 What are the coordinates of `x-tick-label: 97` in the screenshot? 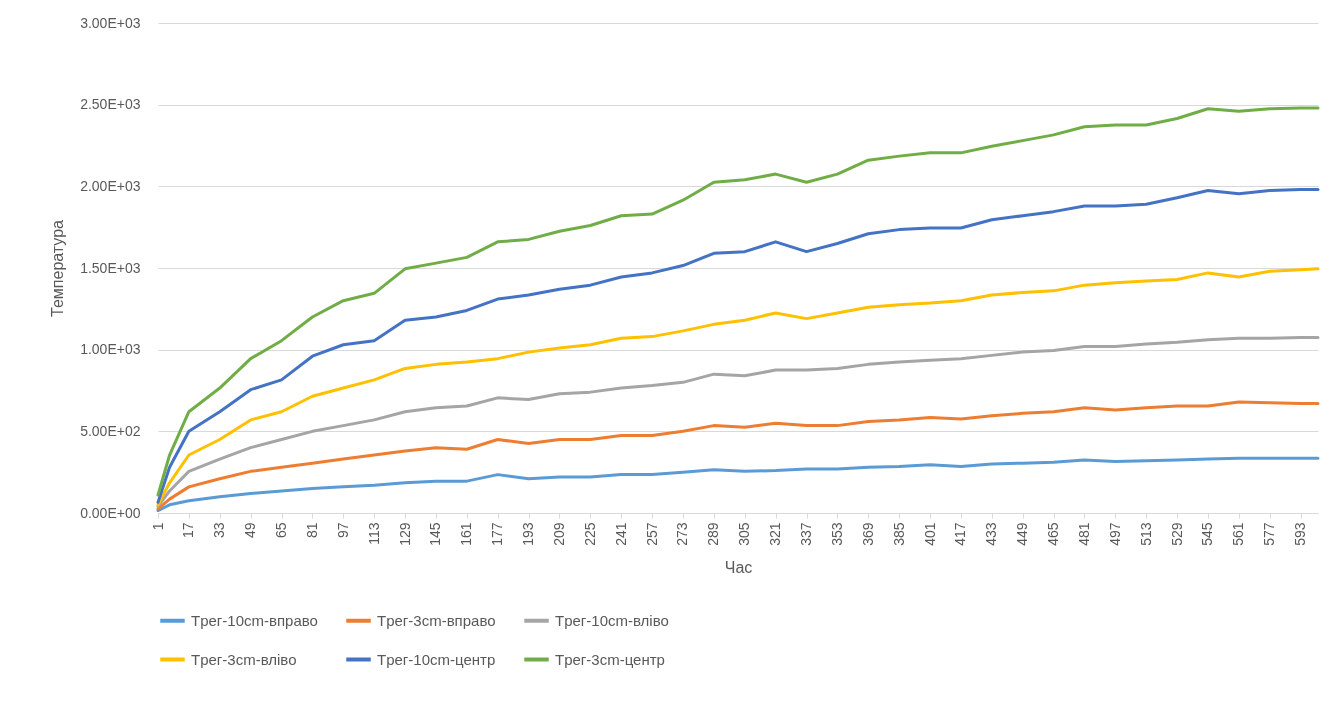 It's located at (342, 530).